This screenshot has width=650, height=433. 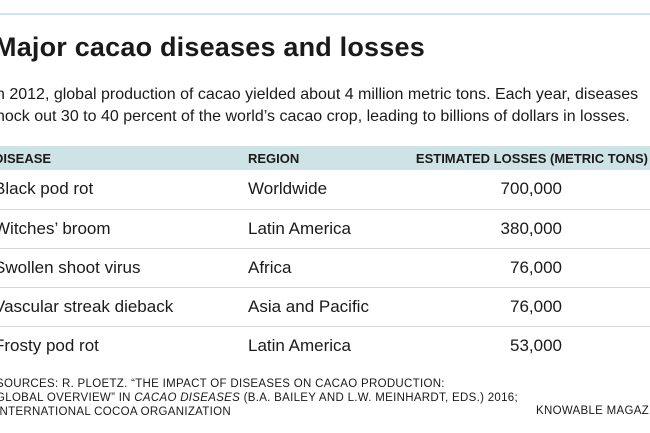 I want to click on sources-line: INTERNATIONAL COCOA ORGANIZATION, so click(x=115, y=412).